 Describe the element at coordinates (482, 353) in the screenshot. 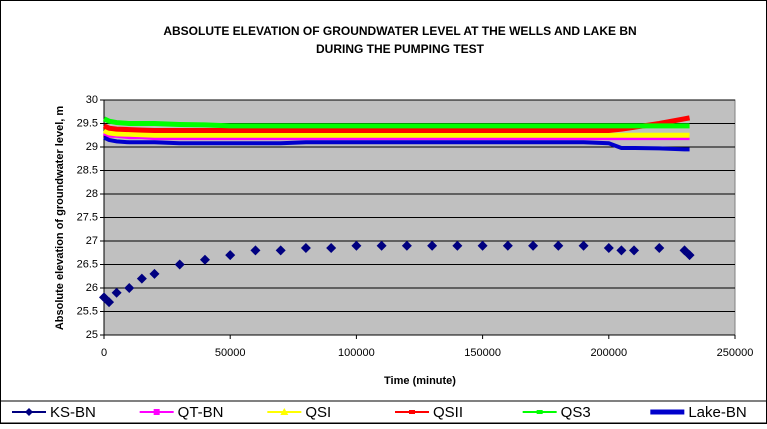

I see `x-tick-label: 150000` at that location.